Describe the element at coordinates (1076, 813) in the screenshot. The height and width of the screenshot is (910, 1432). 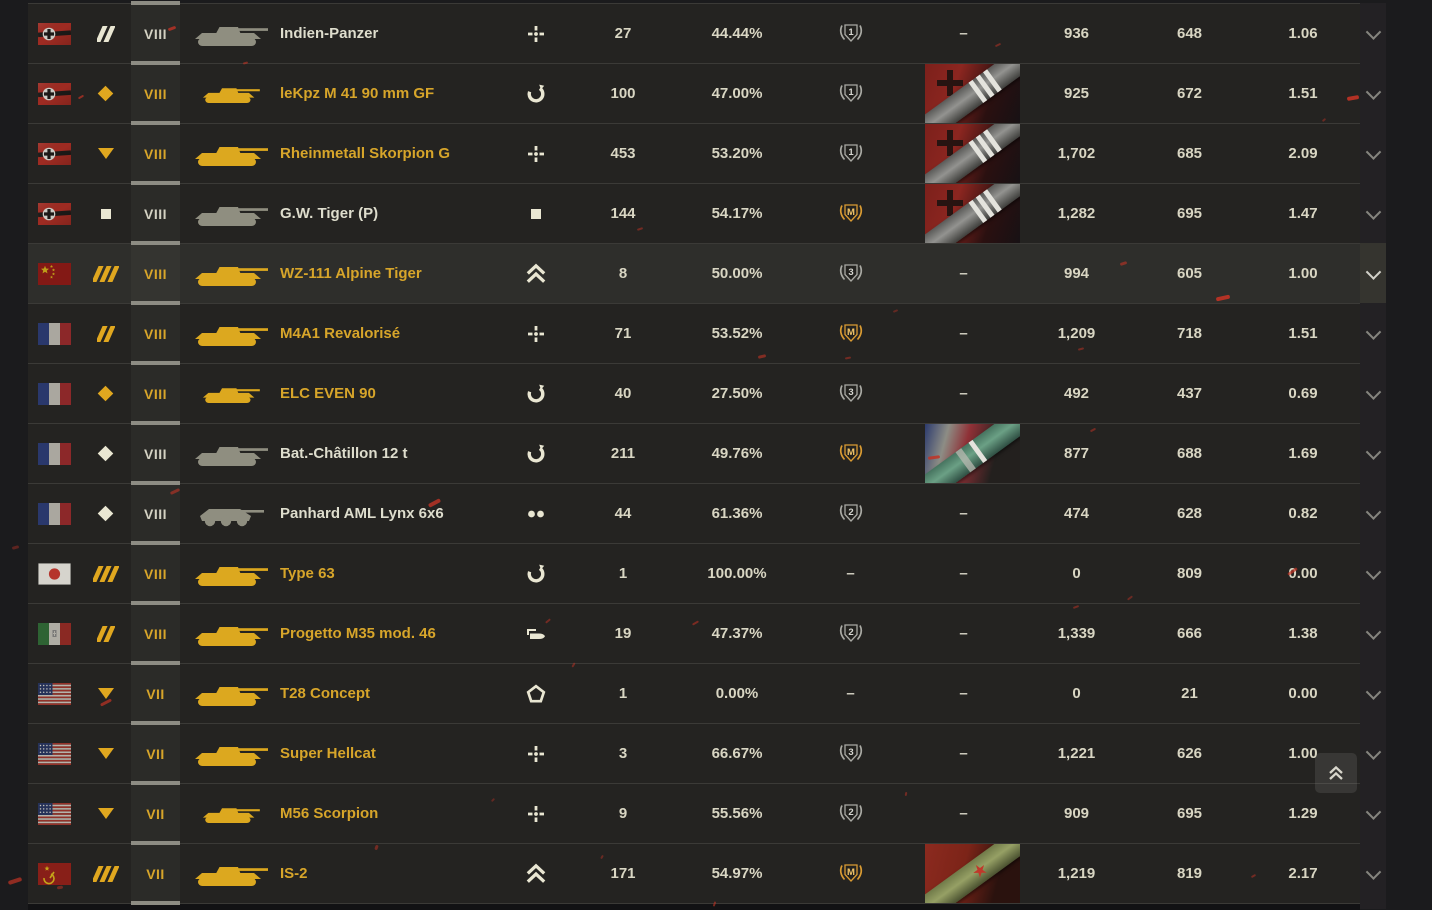
I see `stat-value-1: 909` at that location.